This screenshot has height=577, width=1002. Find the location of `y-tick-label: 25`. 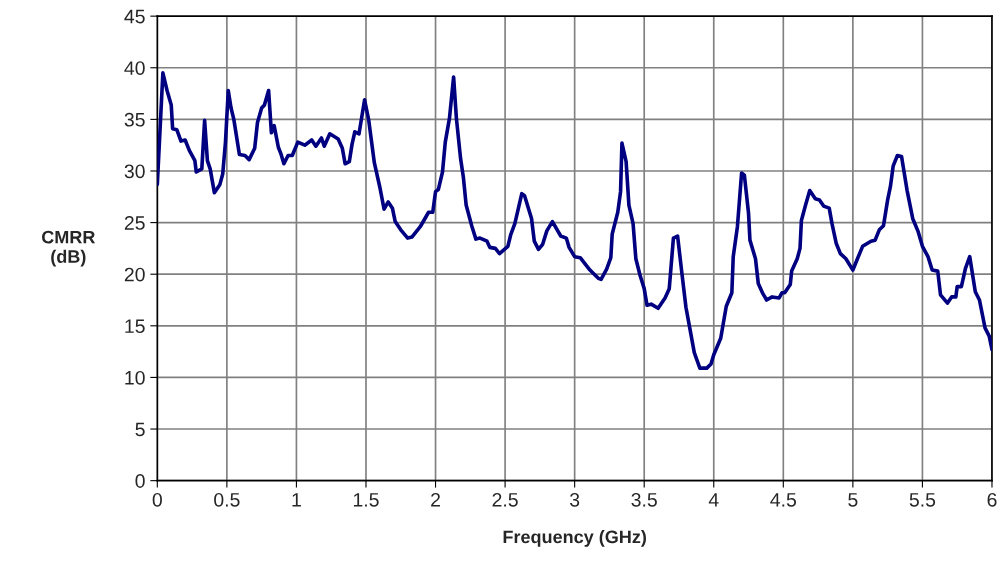

y-tick-label: 25 is located at coordinates (134, 223).